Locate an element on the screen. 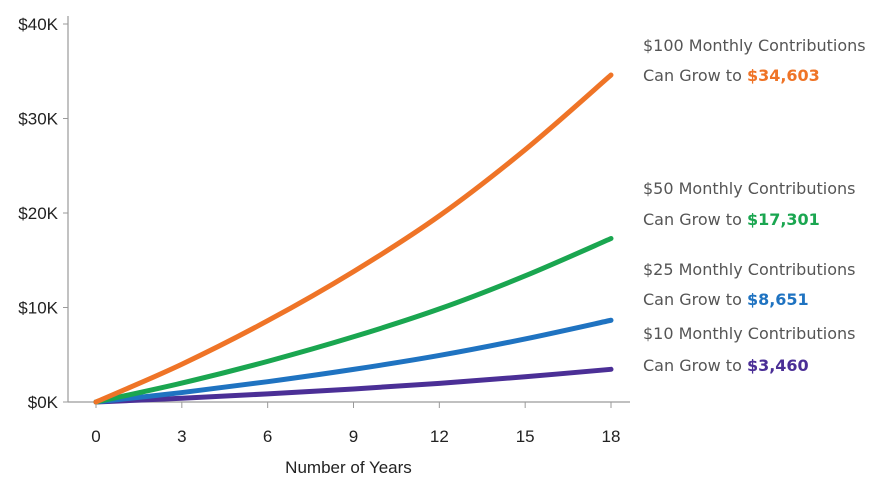 The image size is (873, 479). y-tick-label: $20K is located at coordinates (38, 213).